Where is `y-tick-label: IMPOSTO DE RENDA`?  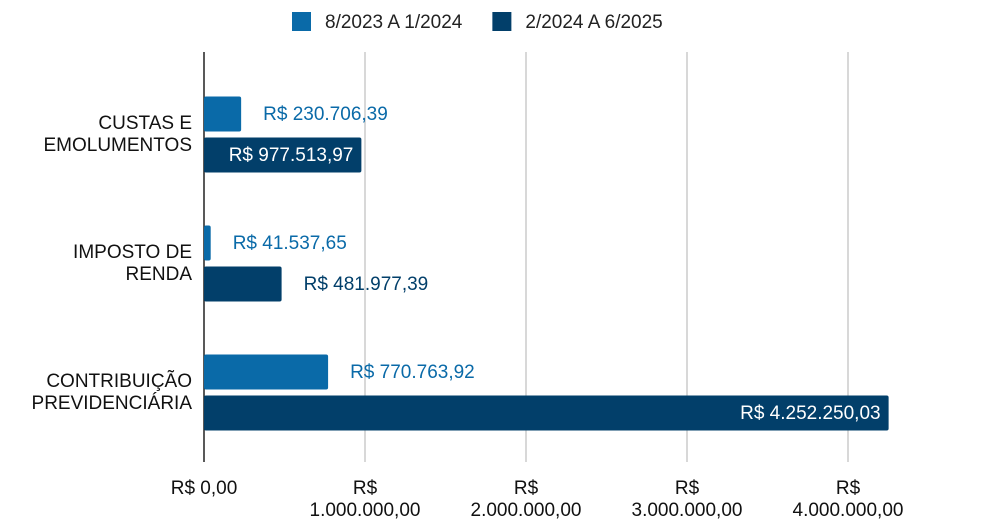
y-tick-label: IMPOSTO DE RENDA is located at coordinates (132, 263).